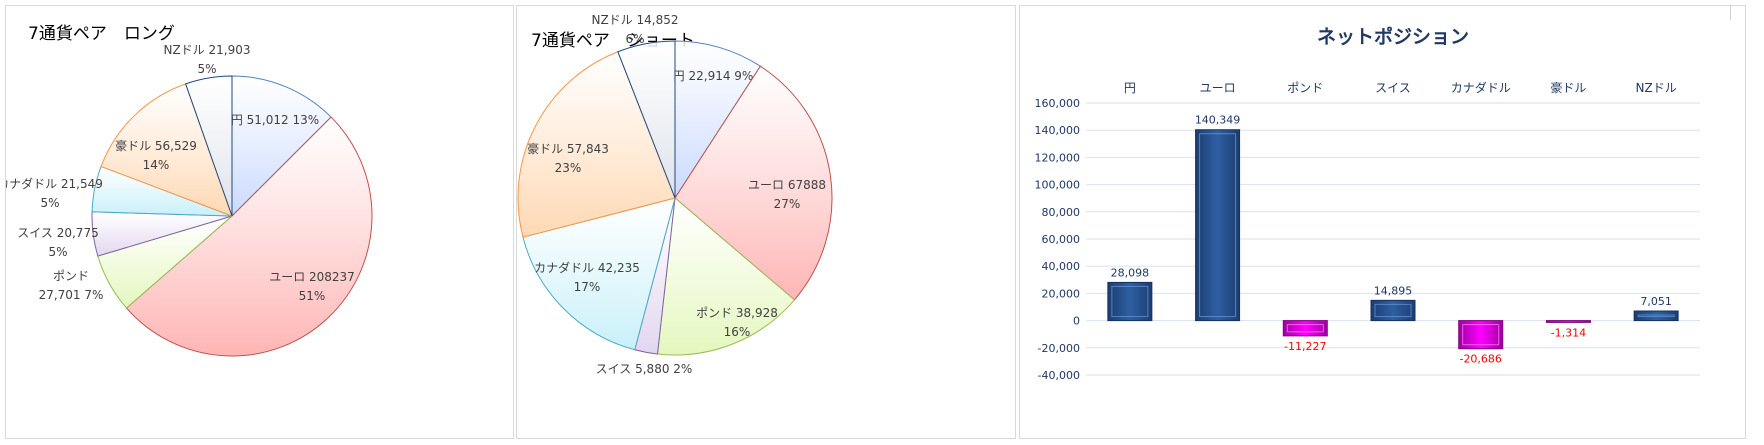 The image size is (1764, 445). I want to click on pie-data-label: ポンド, so click(71, 276).